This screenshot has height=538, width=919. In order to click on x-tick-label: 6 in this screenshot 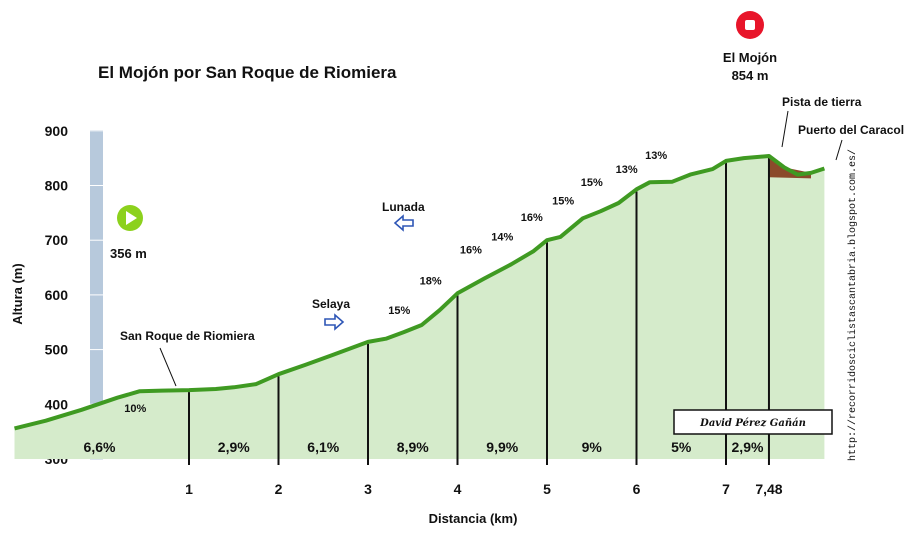, I will do `click(637, 489)`.